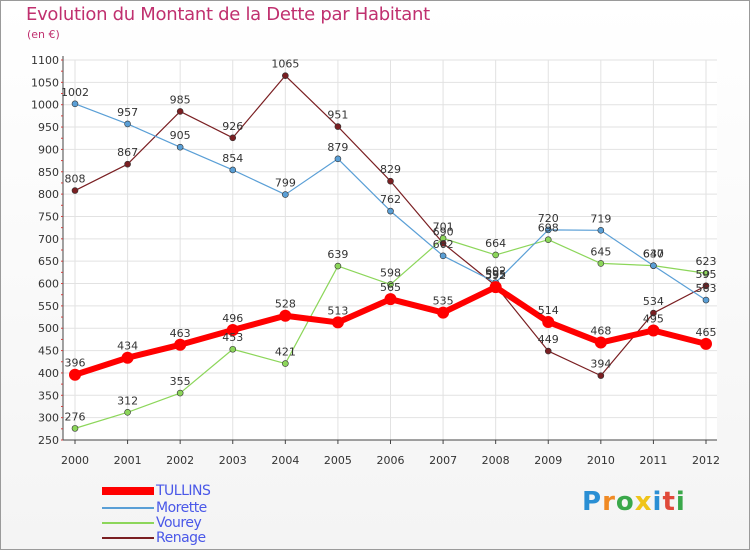 The image size is (750, 550). Describe the element at coordinates (180, 99) in the screenshot. I see `data-label: 985` at that location.